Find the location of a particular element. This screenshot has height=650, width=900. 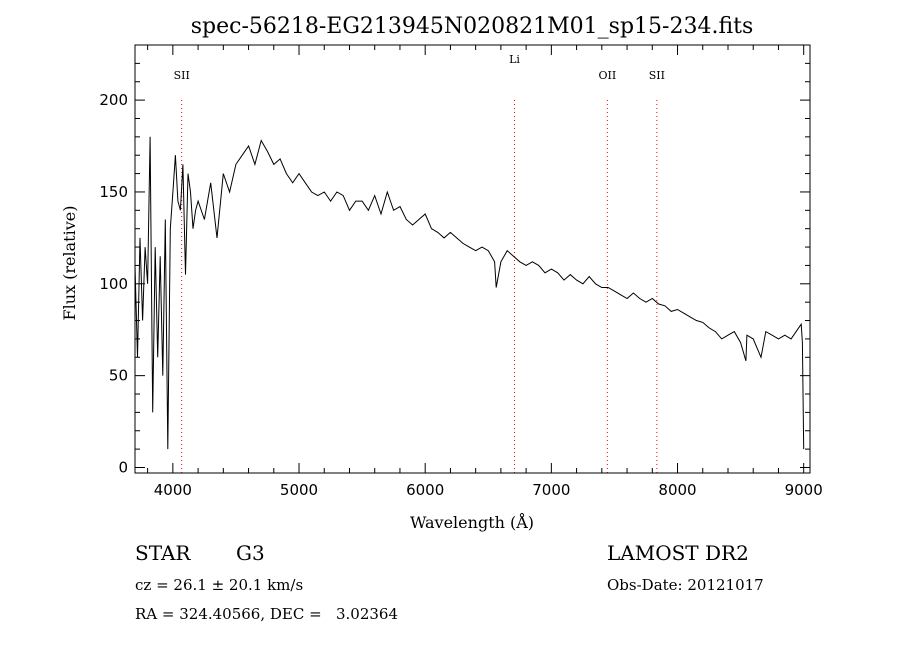

x-tick-label: 4000 is located at coordinates (173, 490).